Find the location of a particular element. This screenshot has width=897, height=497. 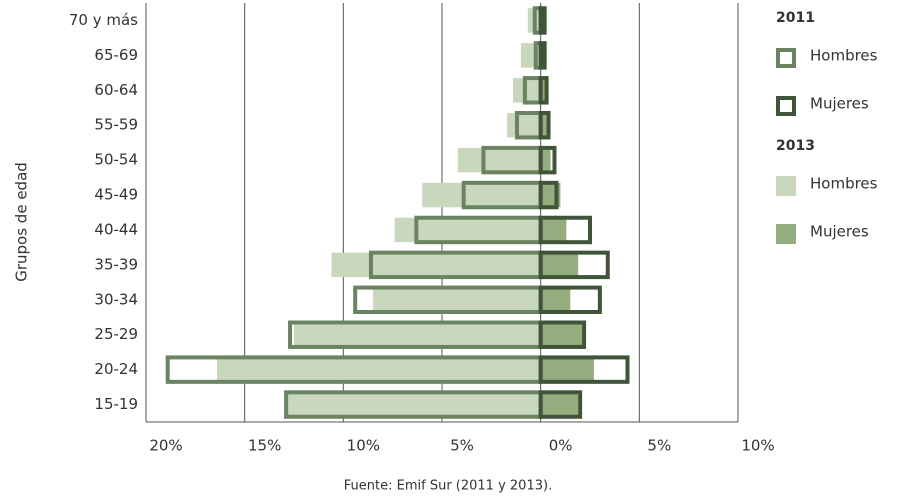

y-tick-label: 25-29 is located at coordinates (116, 334).